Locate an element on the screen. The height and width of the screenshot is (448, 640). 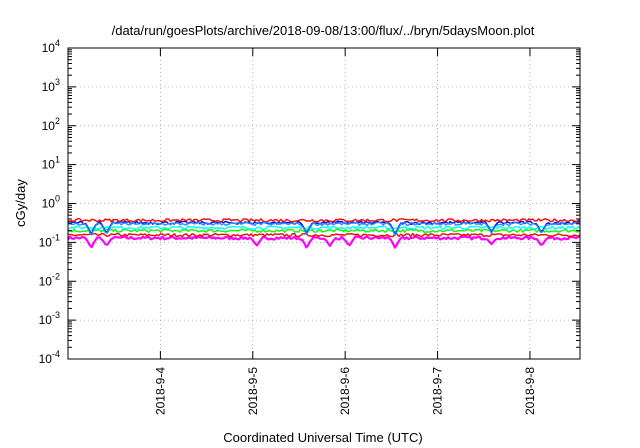
y-axis-label: cGy/day is located at coordinates (20, 203).